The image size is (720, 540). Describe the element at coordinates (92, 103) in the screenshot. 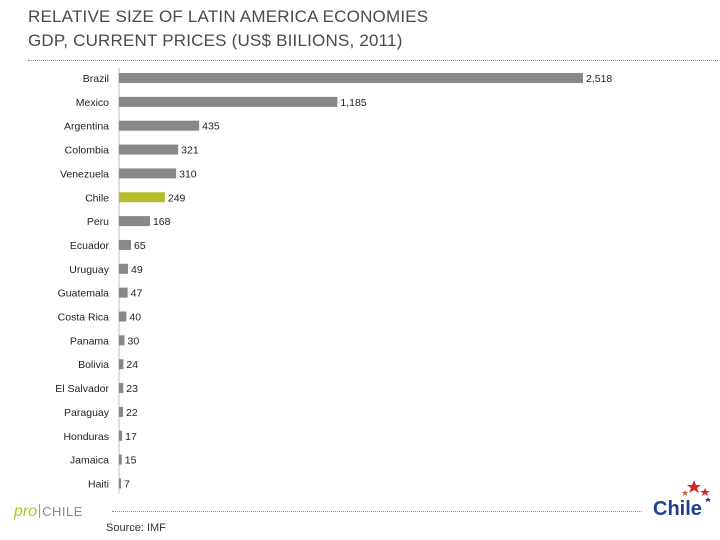

I see `category-label: Mexico` at that location.